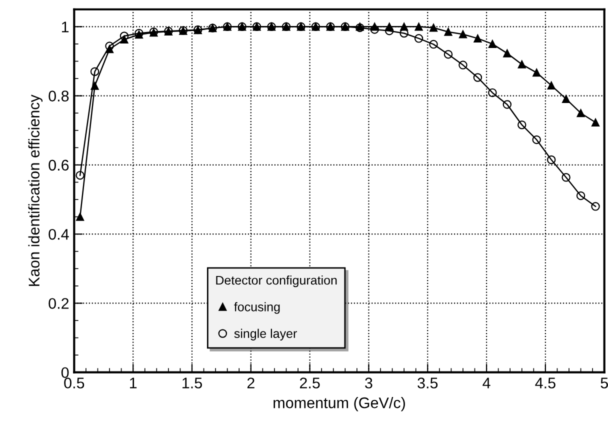 The width and height of the screenshot is (608, 427). Describe the element at coordinates (65, 372) in the screenshot. I see `y-tick-label: 0` at that location.